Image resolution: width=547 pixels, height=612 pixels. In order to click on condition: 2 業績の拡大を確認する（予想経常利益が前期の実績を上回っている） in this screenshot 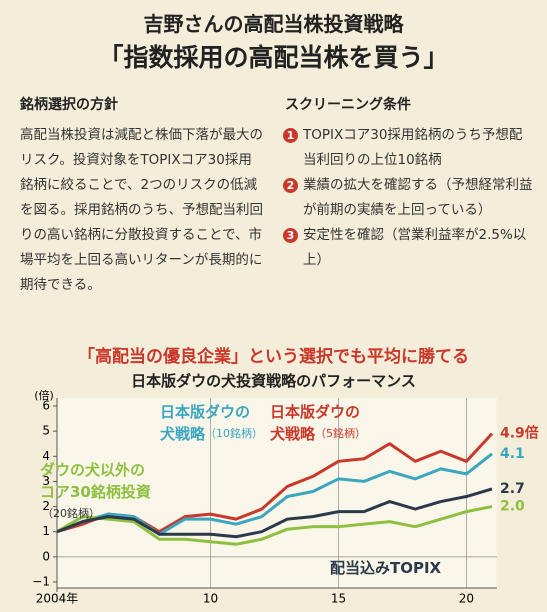, I will do `click(408, 198)`.